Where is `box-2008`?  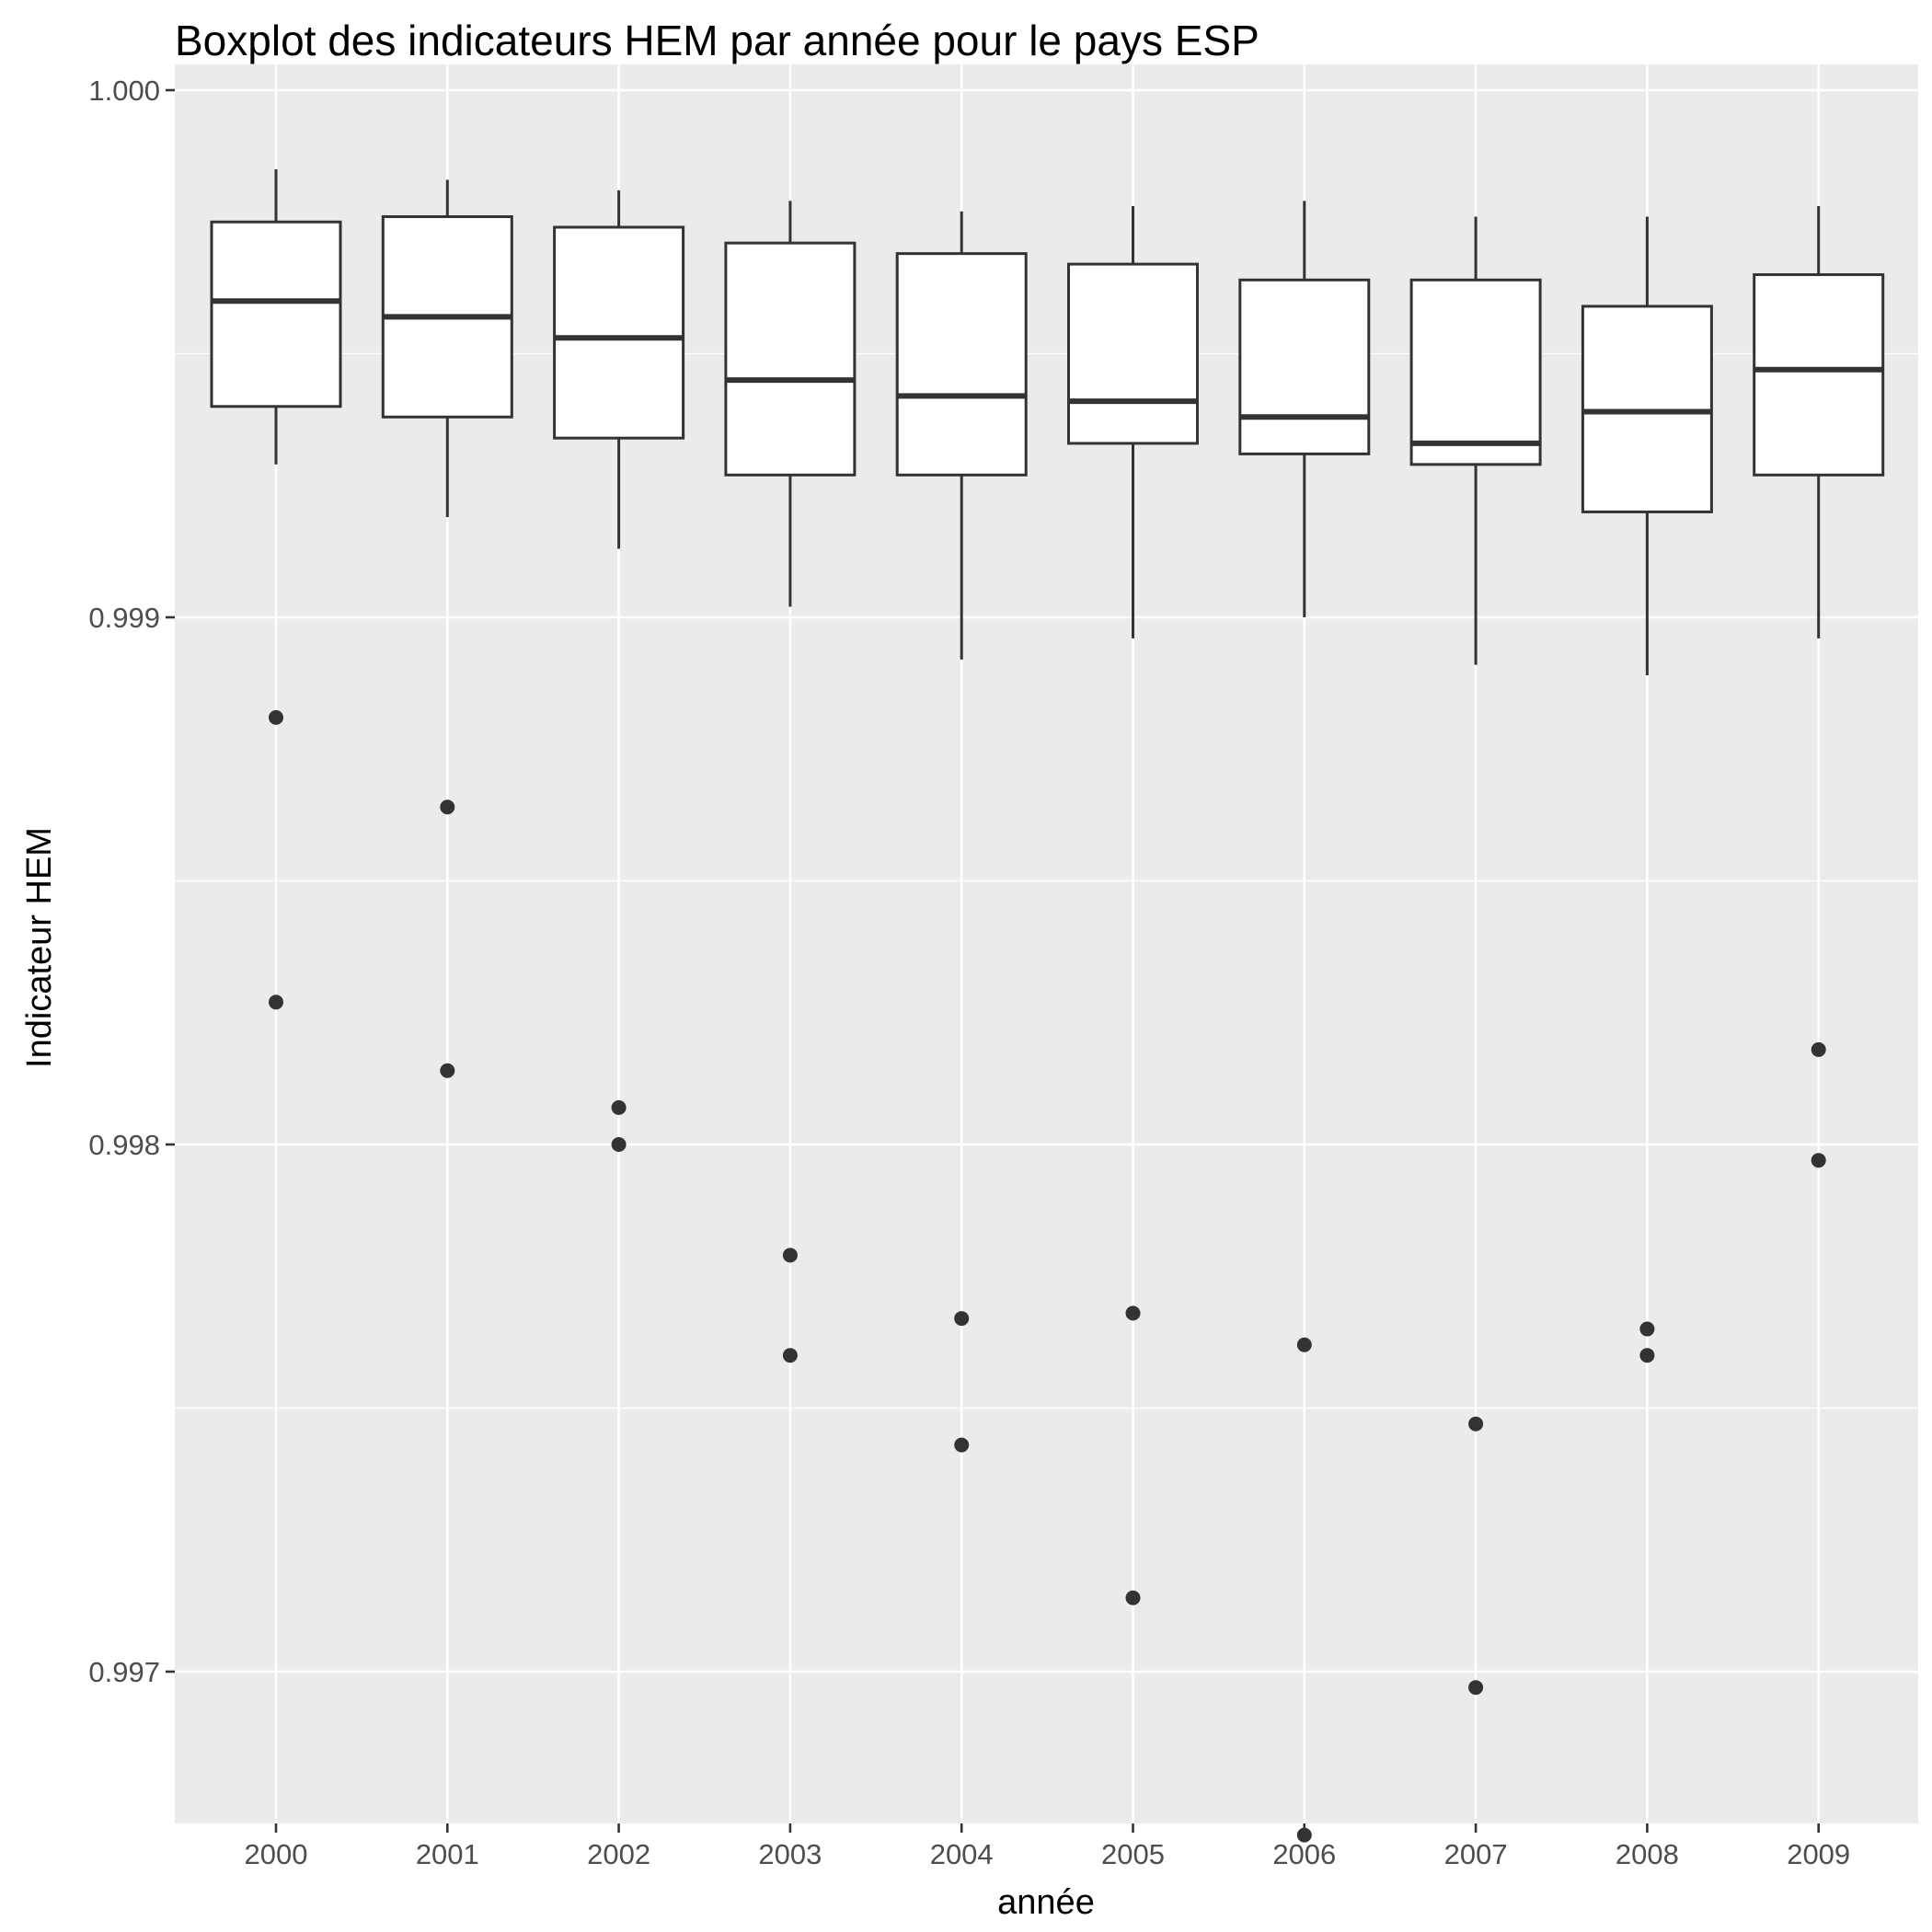
box-2008 is located at coordinates (1647, 789).